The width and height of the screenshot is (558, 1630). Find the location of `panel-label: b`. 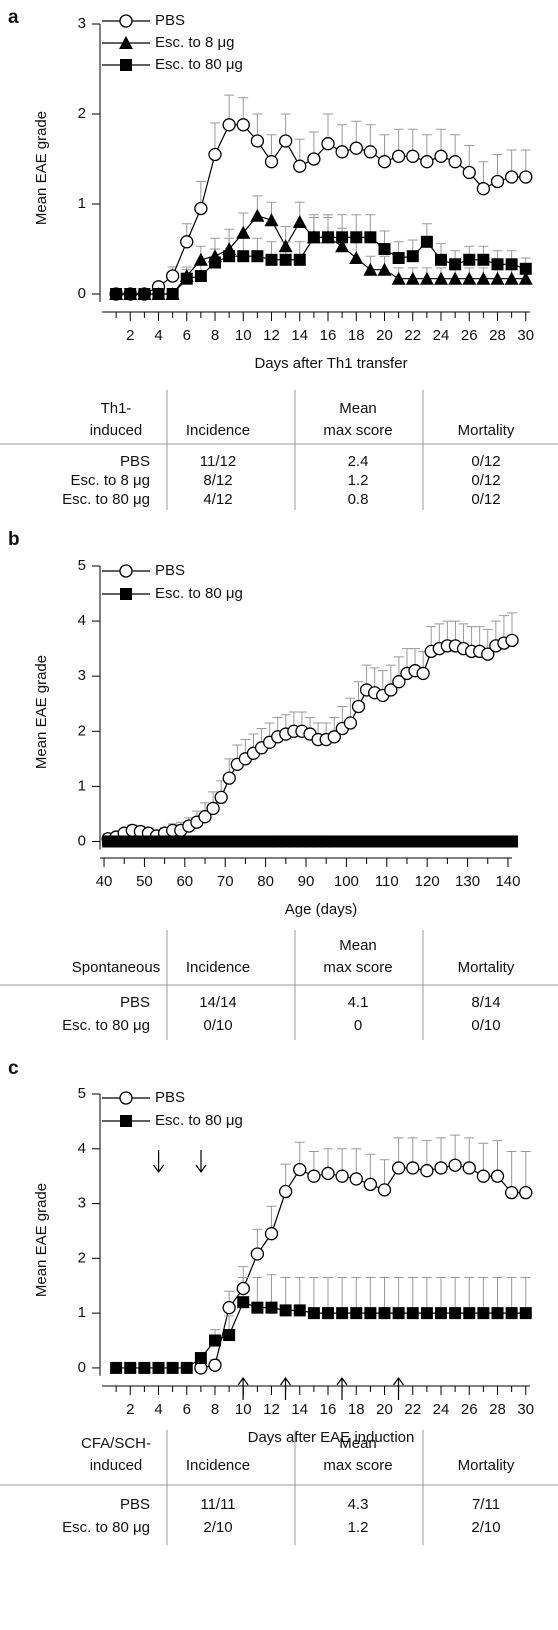

panel-label: b is located at coordinates (14, 539).